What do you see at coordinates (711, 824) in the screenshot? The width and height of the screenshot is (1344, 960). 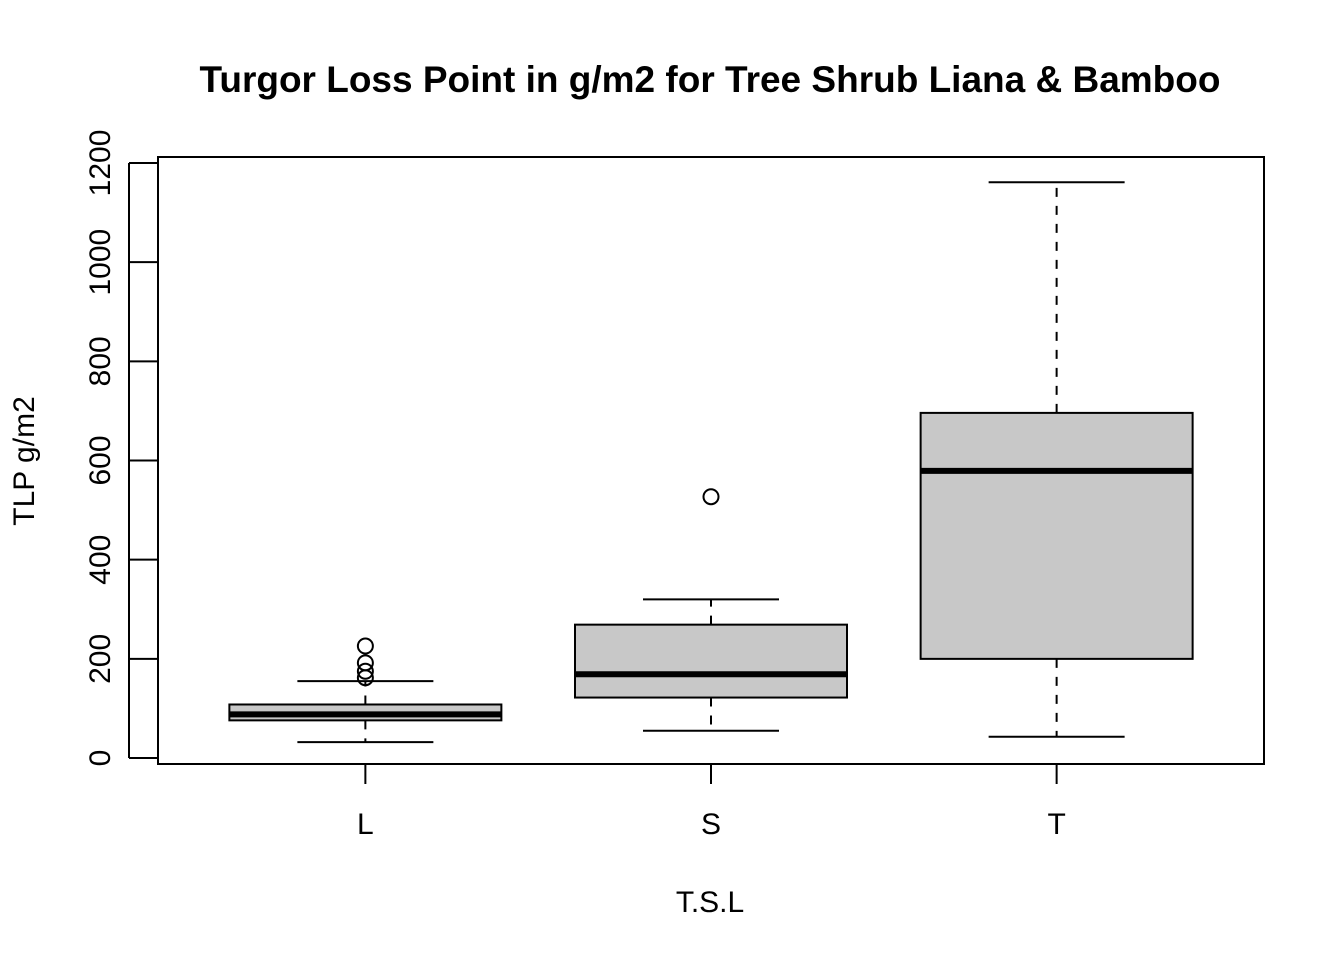 I see `x-tick-label: S` at bounding box center [711, 824].